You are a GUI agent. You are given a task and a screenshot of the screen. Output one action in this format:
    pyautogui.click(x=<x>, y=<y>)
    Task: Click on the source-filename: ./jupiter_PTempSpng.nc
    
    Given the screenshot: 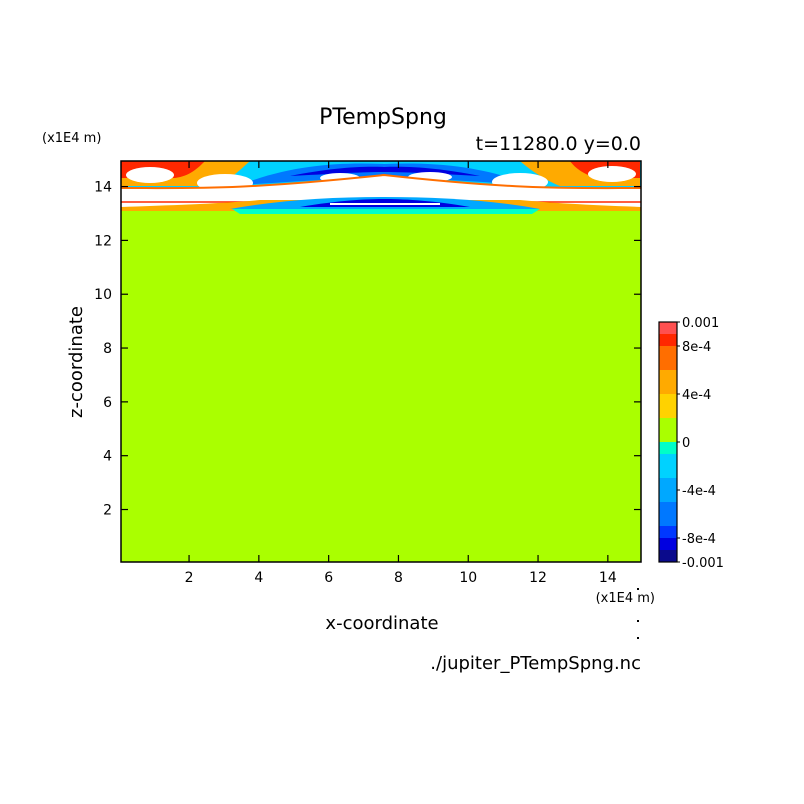 What is the action you would take?
    pyautogui.click(x=535, y=663)
    